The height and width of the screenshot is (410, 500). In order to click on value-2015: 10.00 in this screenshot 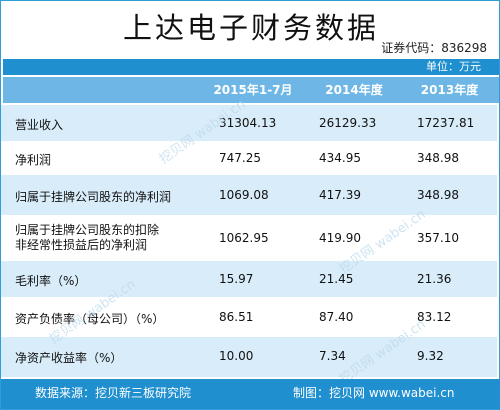, I will do `click(236, 356)`.